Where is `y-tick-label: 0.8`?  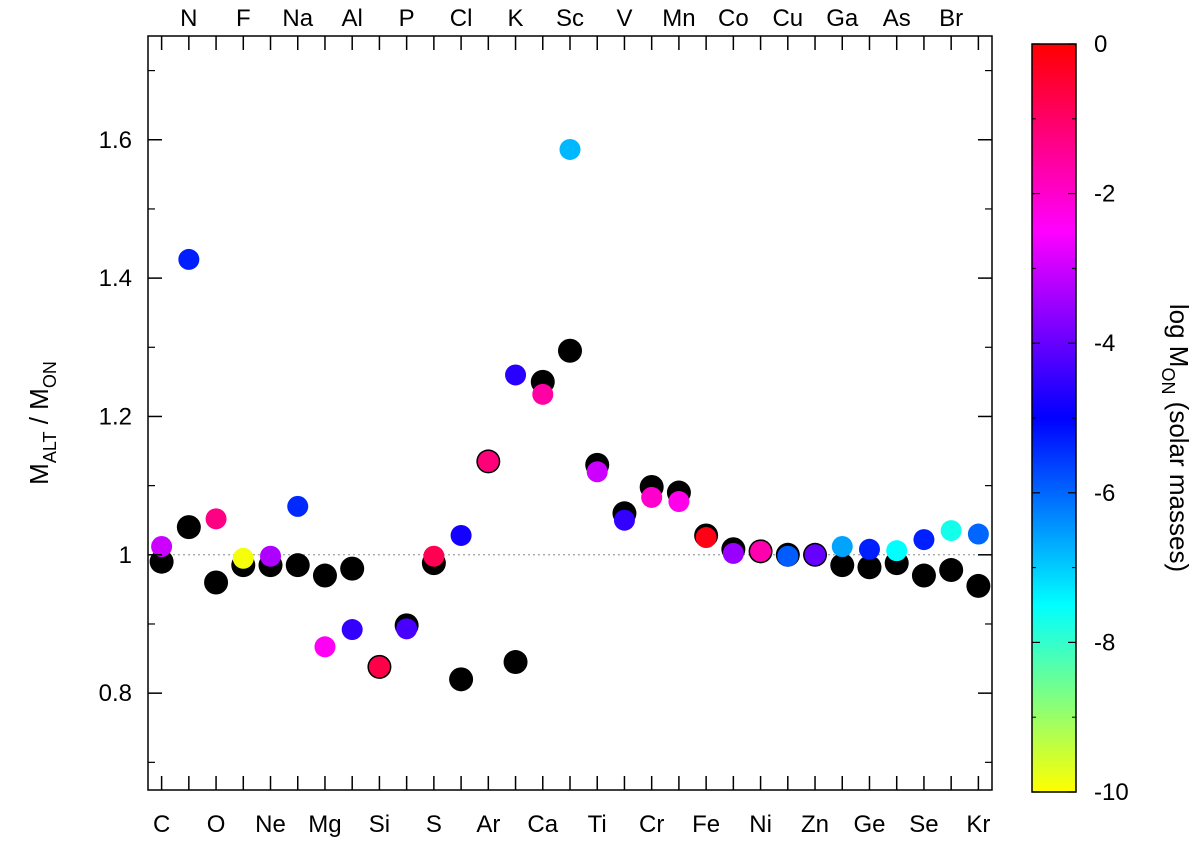 y-tick-label: 0.8 is located at coordinates (115, 693).